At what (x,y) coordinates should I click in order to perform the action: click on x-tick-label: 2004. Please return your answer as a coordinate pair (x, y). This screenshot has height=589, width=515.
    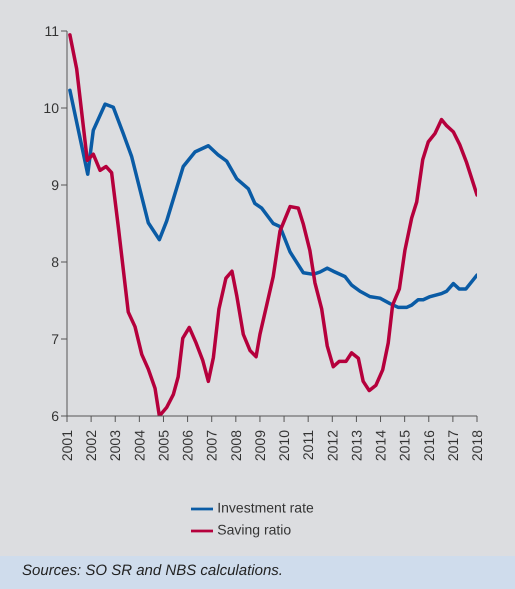
    Looking at the image, I should click on (139, 446).